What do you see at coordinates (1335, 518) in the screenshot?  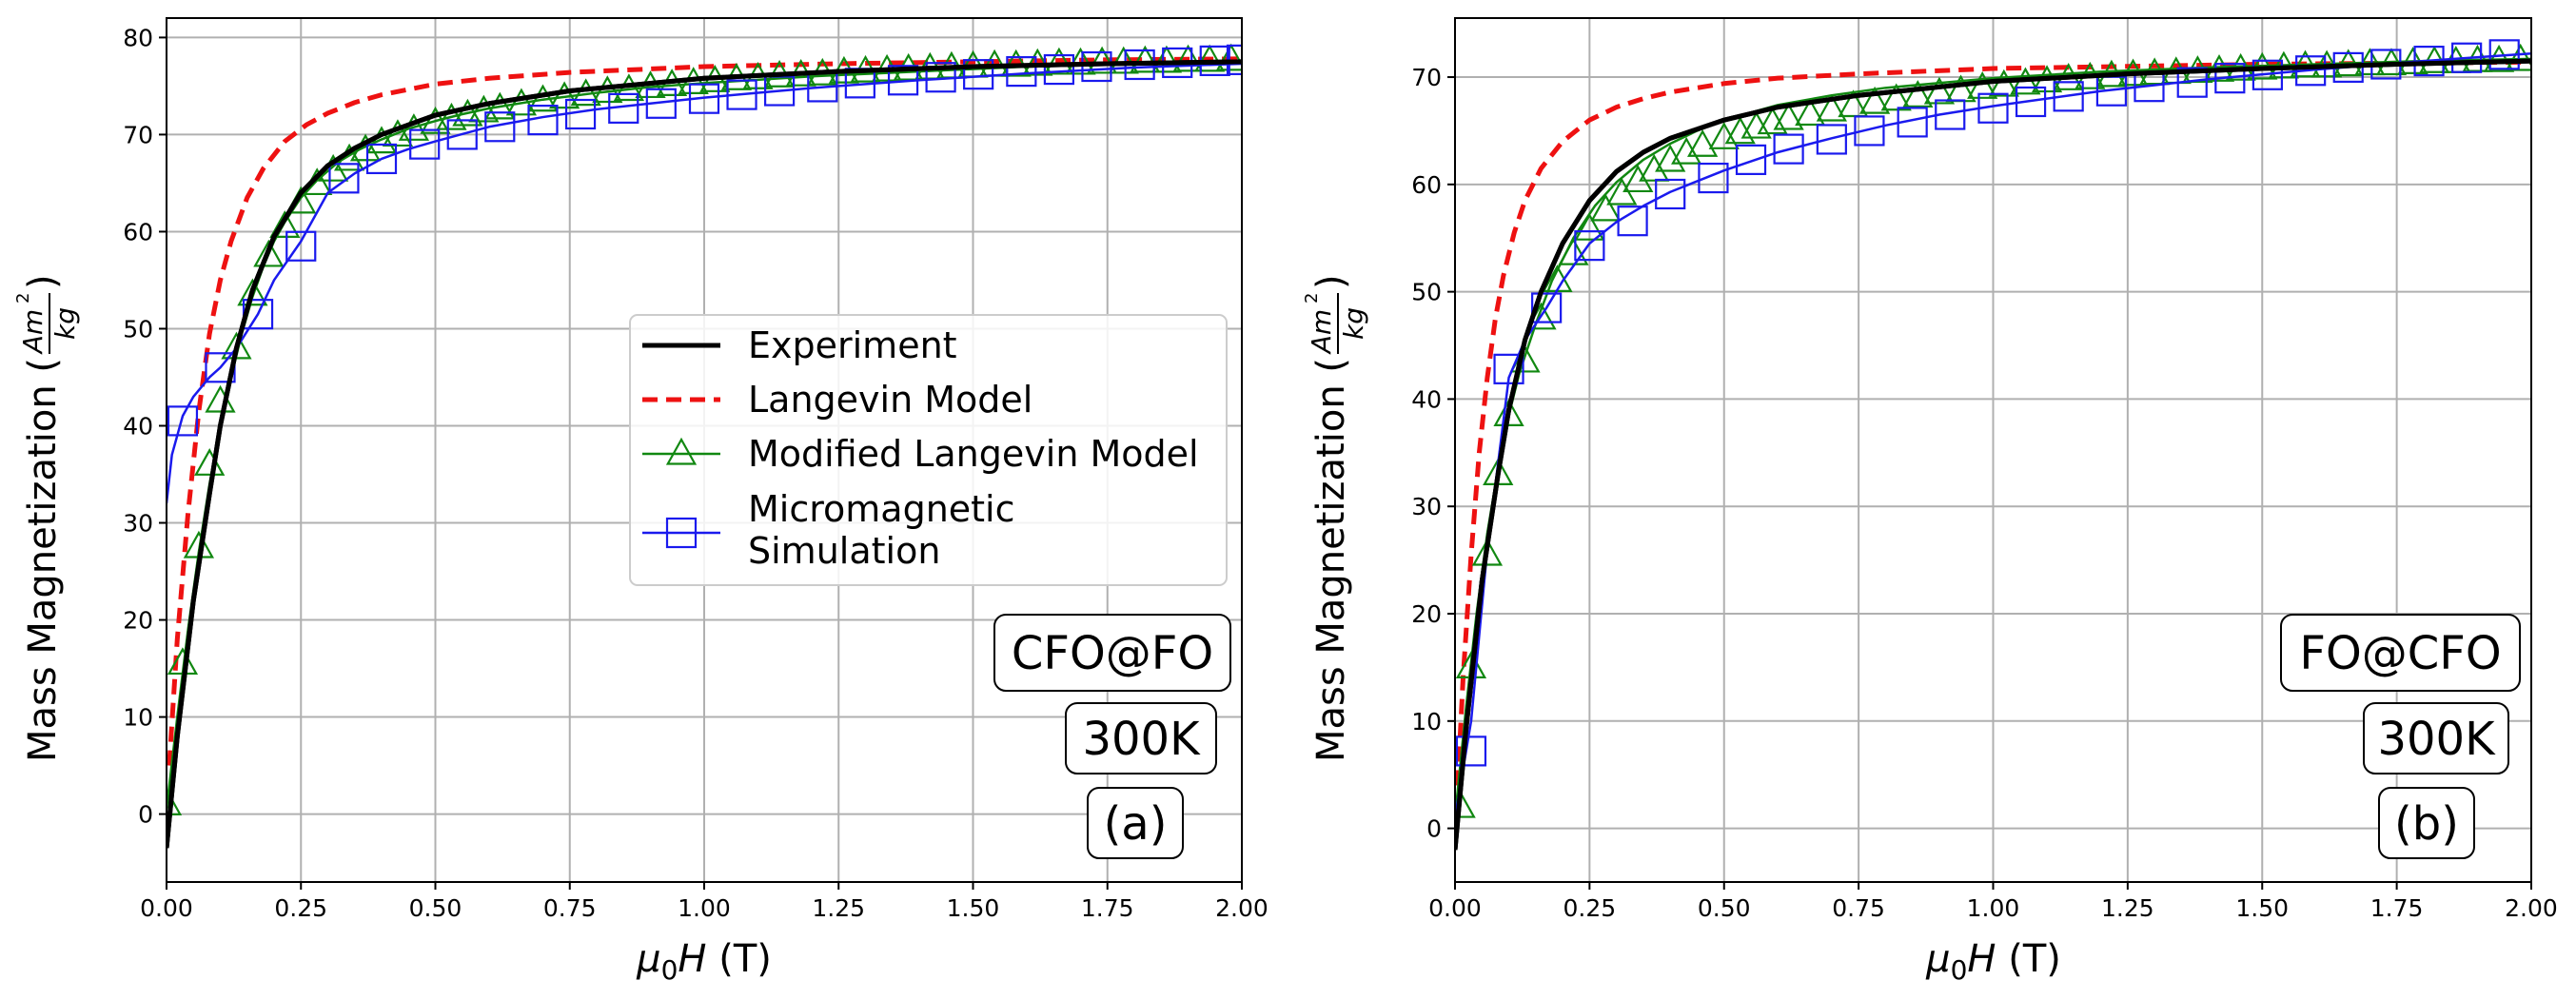 I see `y-axis-label: Mass Magnetization (Am 2 kg)` at bounding box center [1335, 518].